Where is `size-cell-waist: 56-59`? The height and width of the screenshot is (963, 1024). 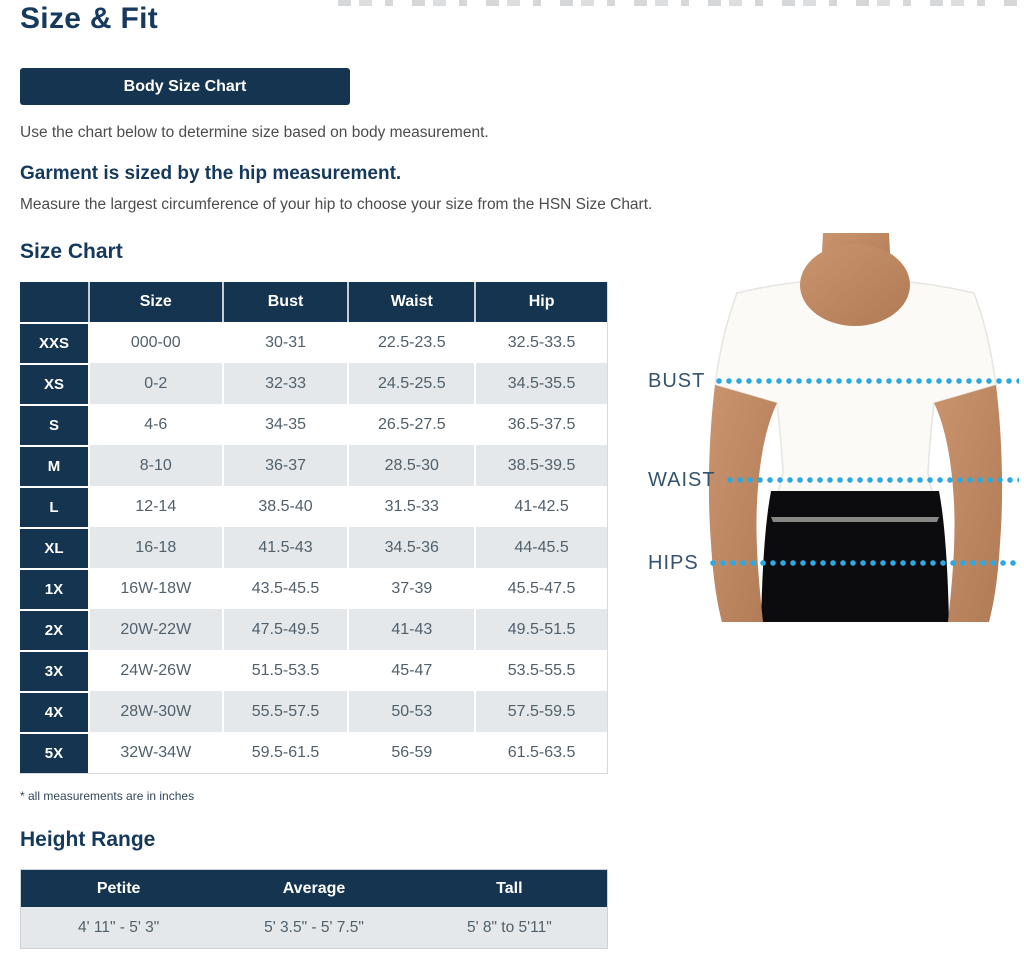
size-cell-waist: 56-59 is located at coordinates (411, 752).